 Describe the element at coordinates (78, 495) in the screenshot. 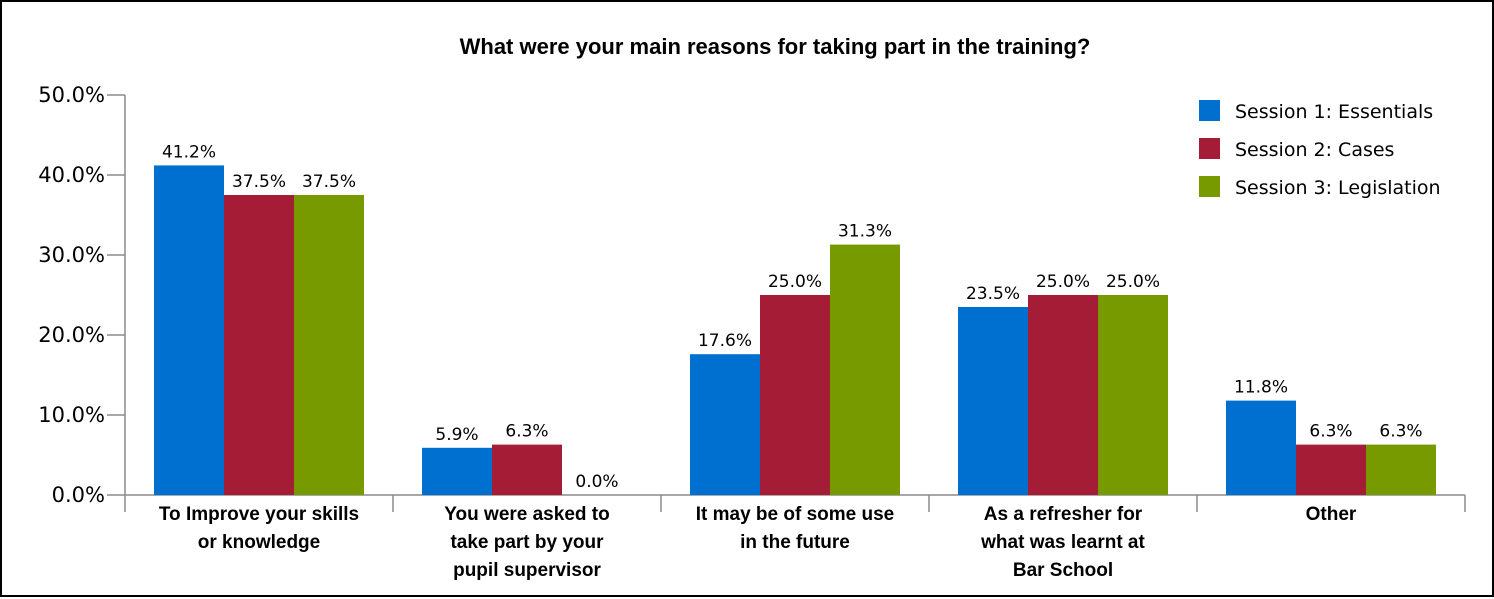

I see `y-tick-label: 0.0%` at that location.